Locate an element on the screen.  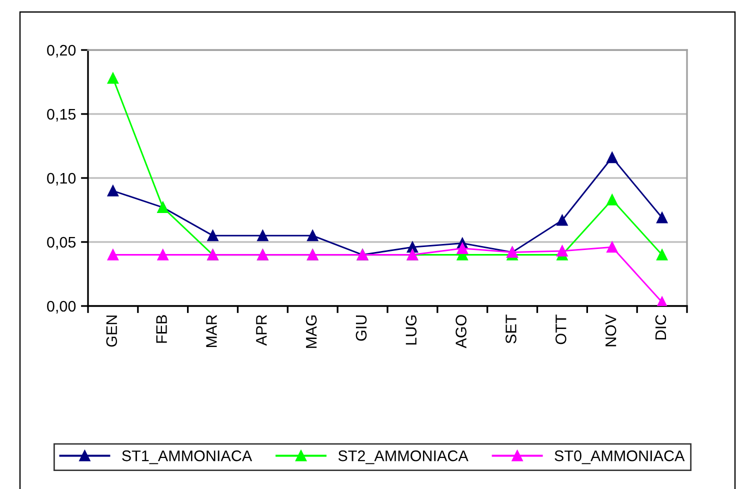
x-tick-label: DIC is located at coordinates (660, 327).